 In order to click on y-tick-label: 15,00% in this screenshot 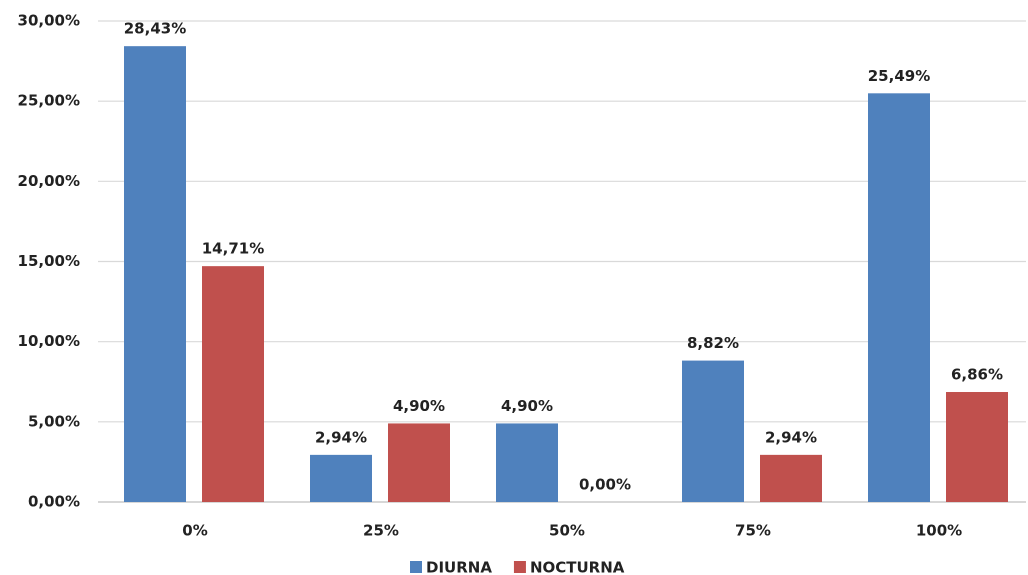, I will do `click(49, 261)`.